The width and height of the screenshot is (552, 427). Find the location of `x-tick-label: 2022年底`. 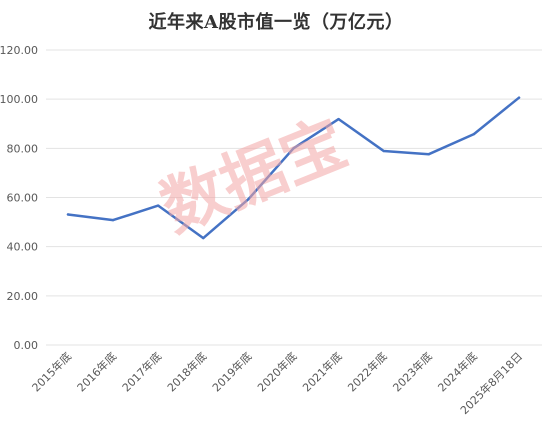

x-tick-label: 2022年底 is located at coordinates (367, 371).